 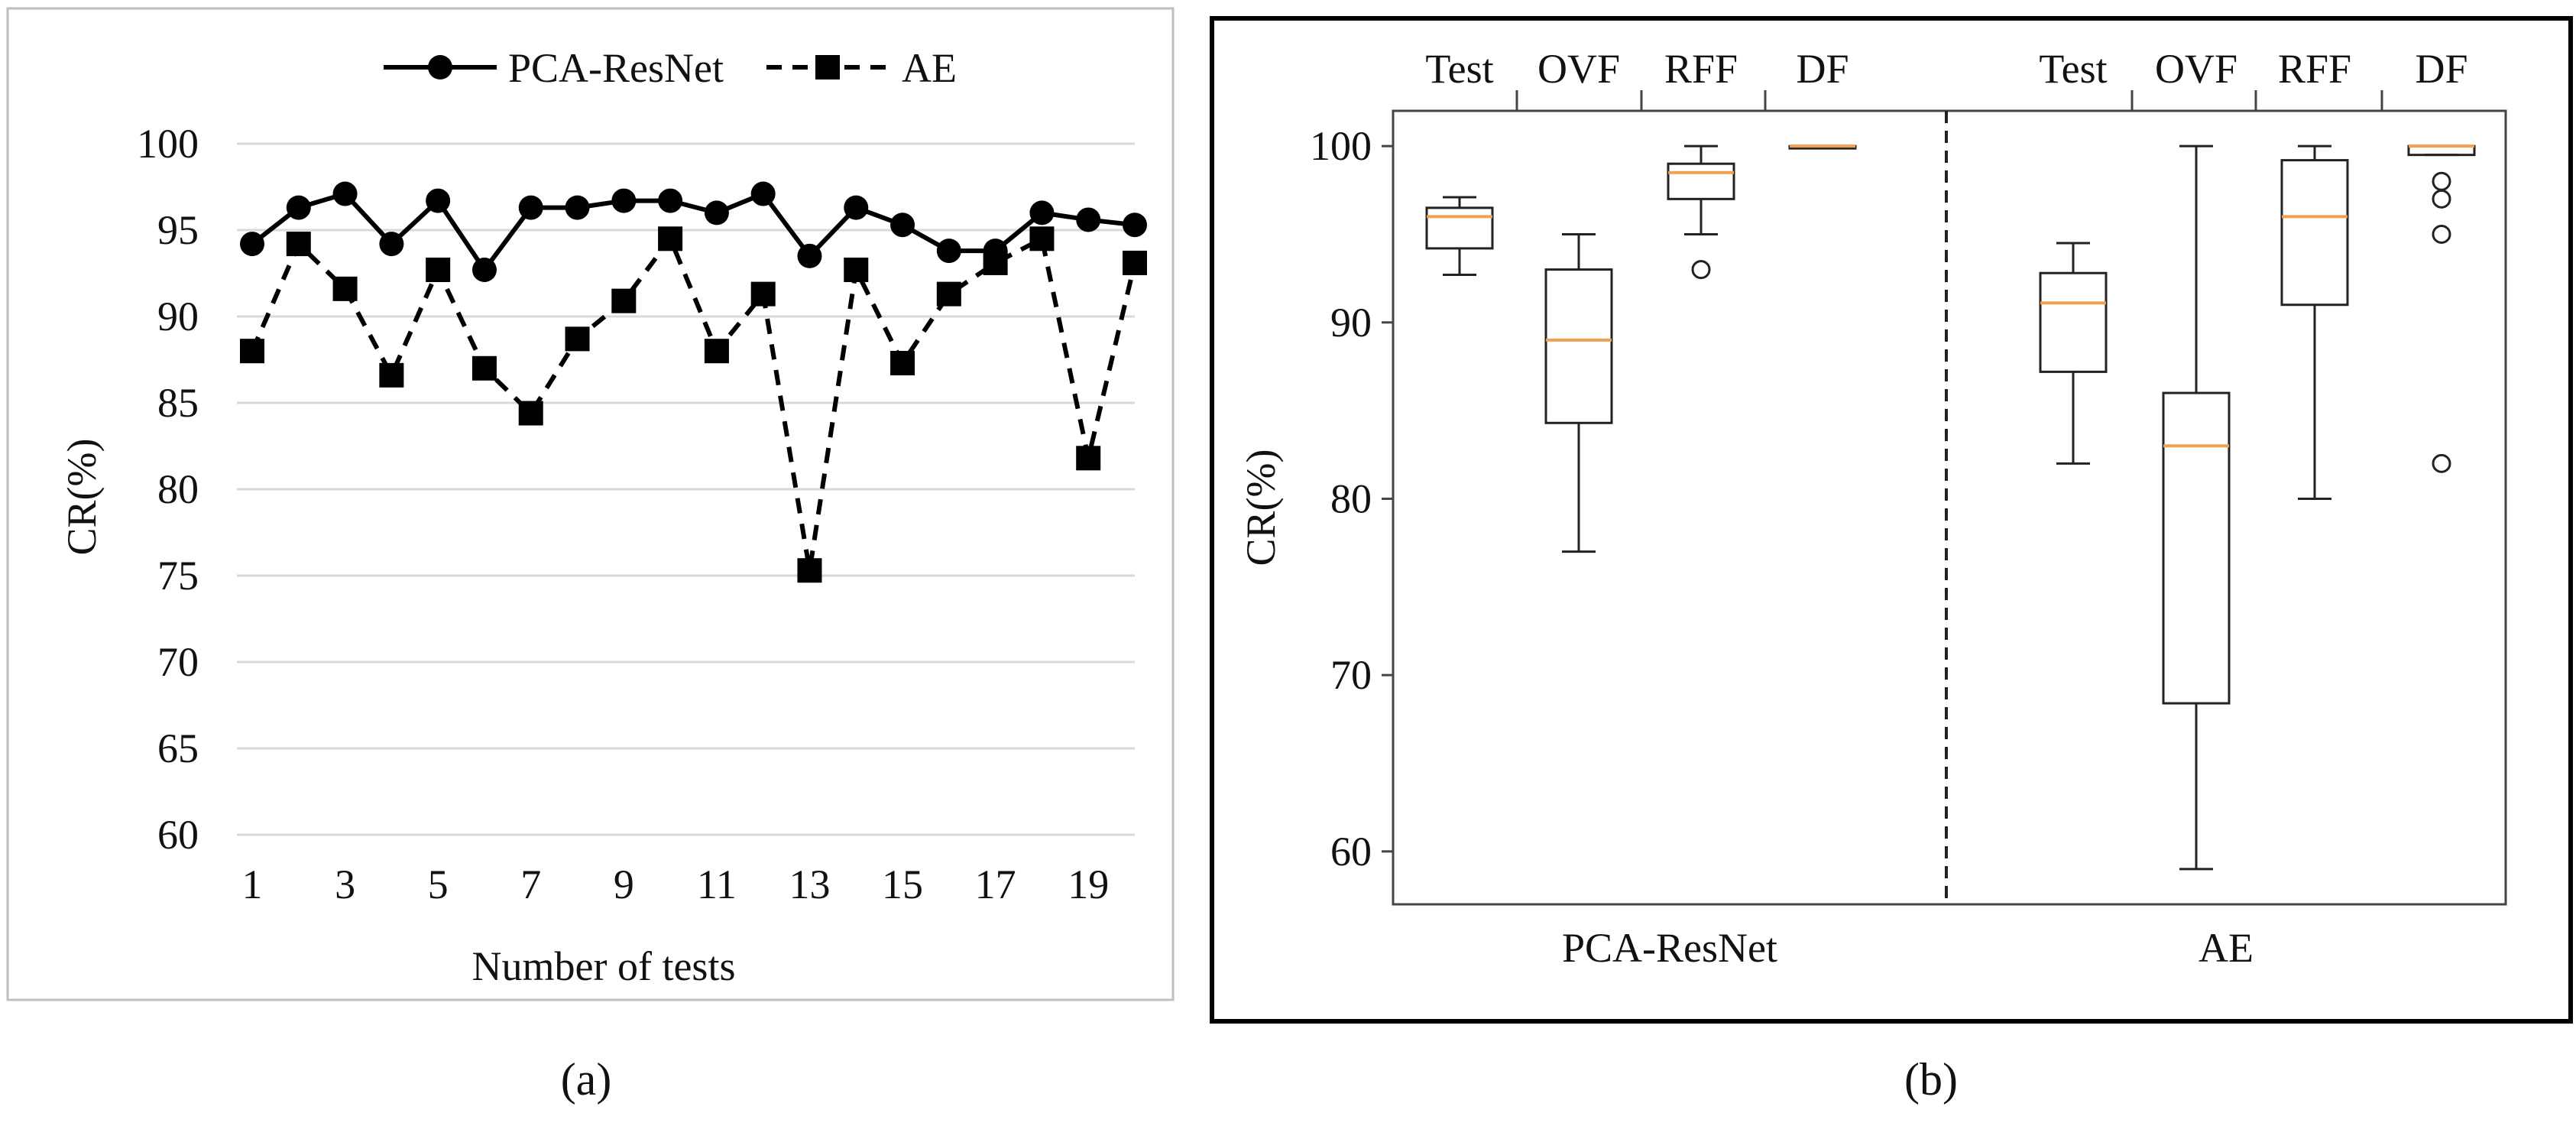 I want to click on x-tick-label: 1, so click(x=253, y=884).